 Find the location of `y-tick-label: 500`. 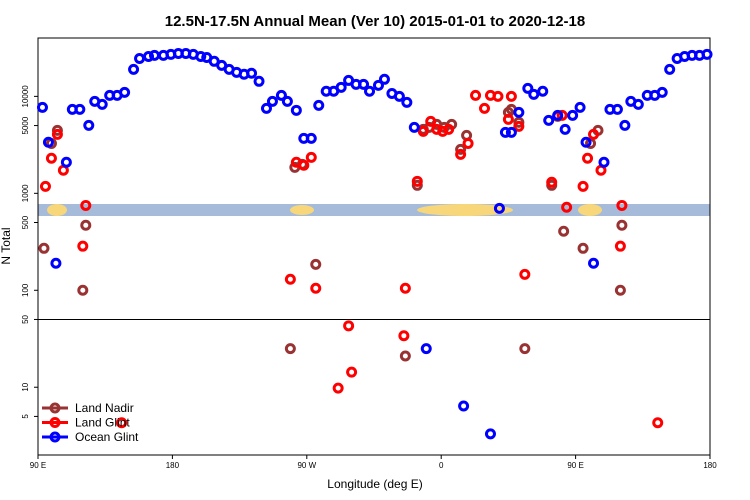

y-tick-label: 500 is located at coordinates (25, 222).